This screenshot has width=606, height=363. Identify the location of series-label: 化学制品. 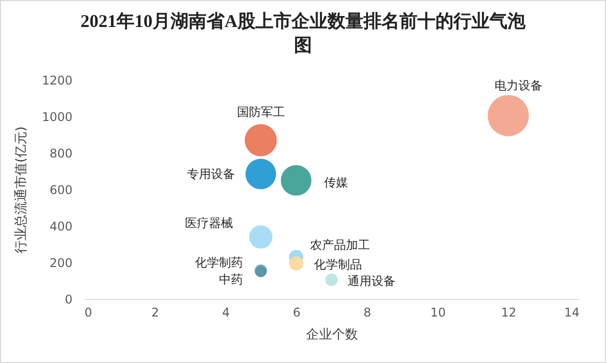
(338, 264).